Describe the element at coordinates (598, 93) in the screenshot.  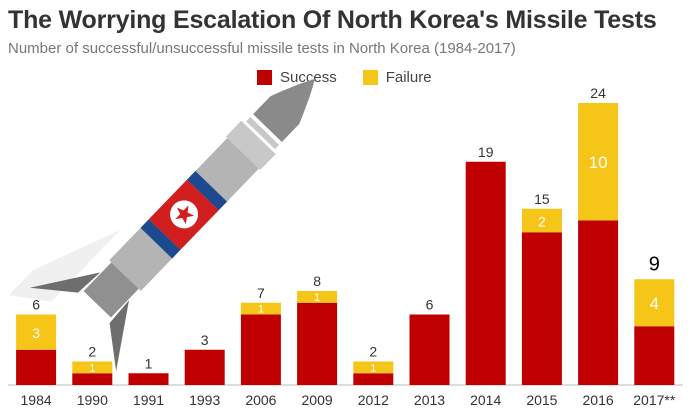
I see `total-label: 24` at that location.